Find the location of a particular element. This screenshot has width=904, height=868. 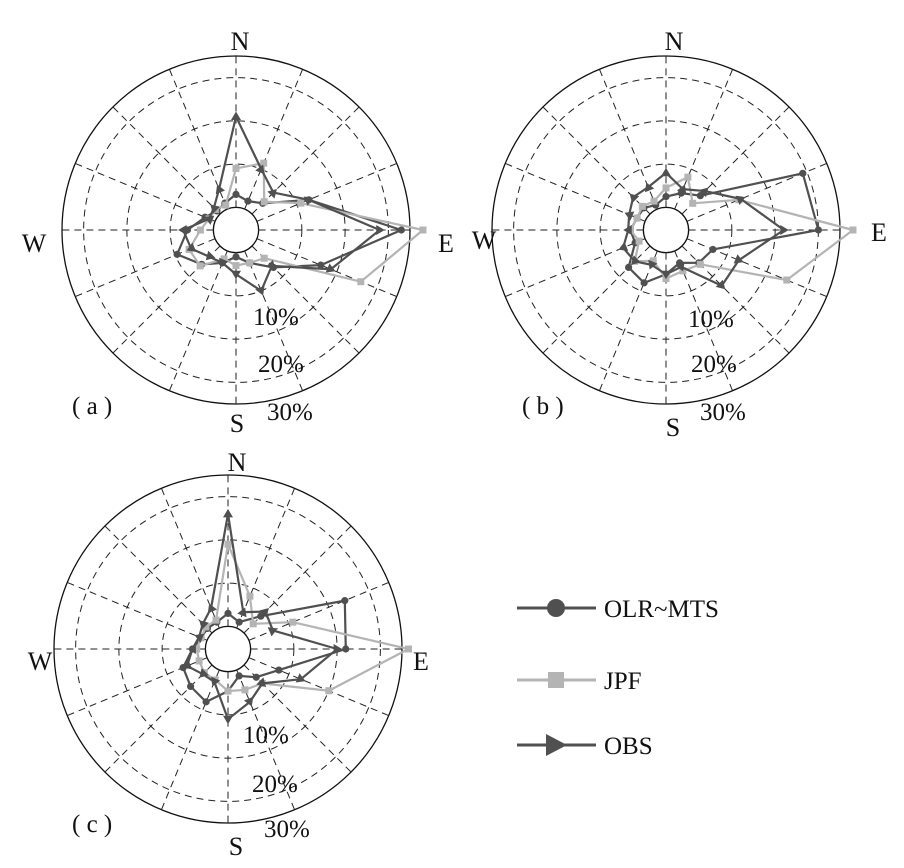

data-point-olr-mts-ssw is located at coordinates (644, 283).